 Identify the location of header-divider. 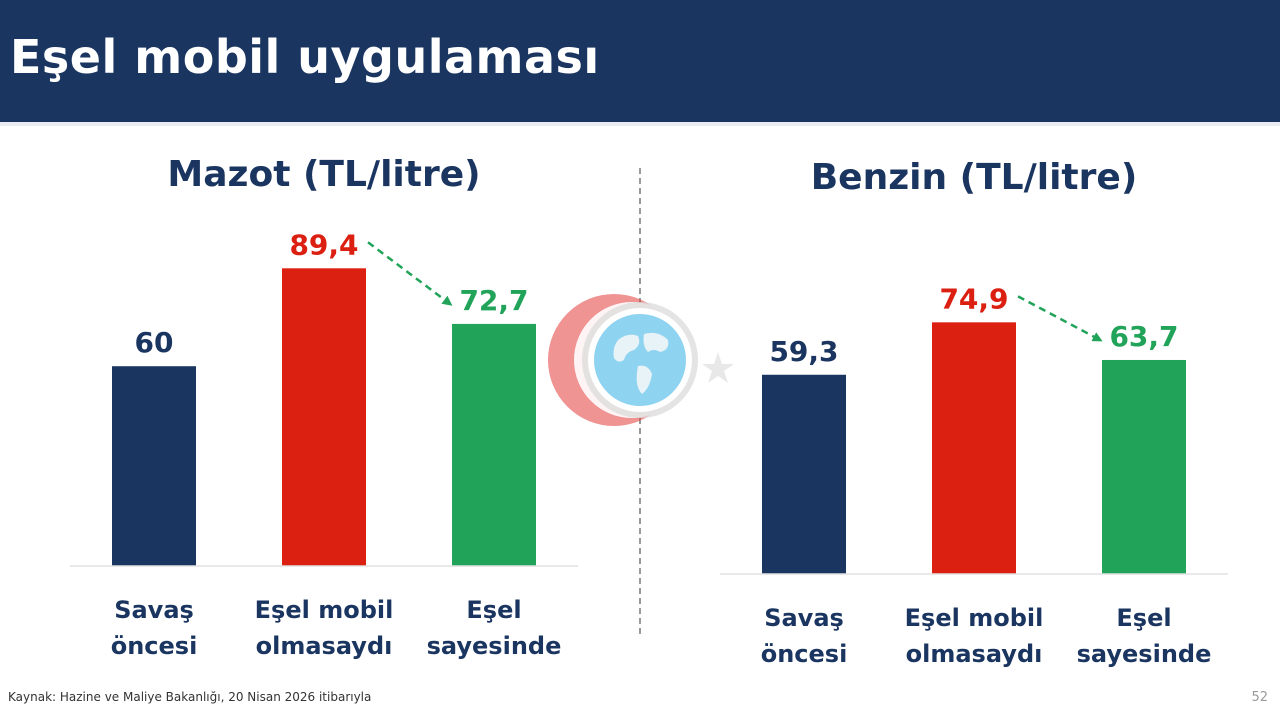
(640, 124).